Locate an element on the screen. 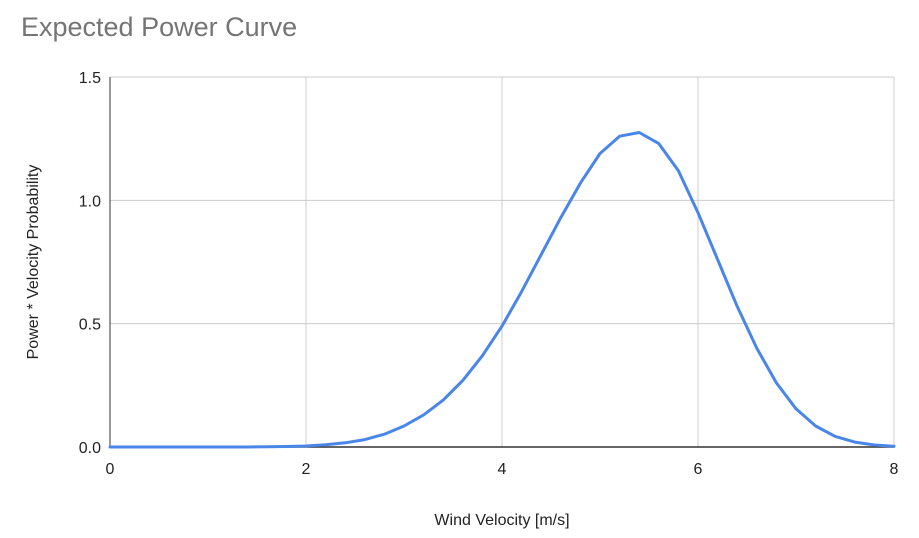 The width and height of the screenshot is (919, 538). x-tick-label: 8 is located at coordinates (894, 469).